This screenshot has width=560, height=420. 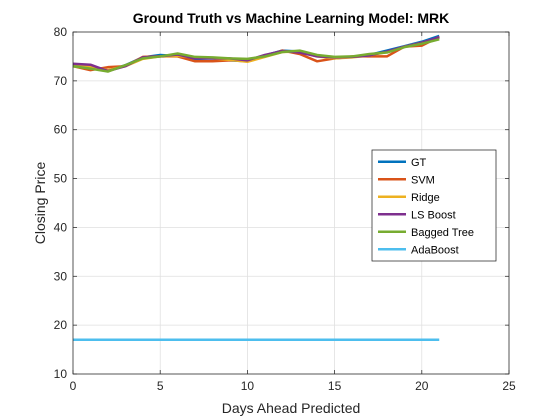 What do you see at coordinates (433, 215) in the screenshot?
I see `legend-label-ls-boost: LS Boost` at bounding box center [433, 215].